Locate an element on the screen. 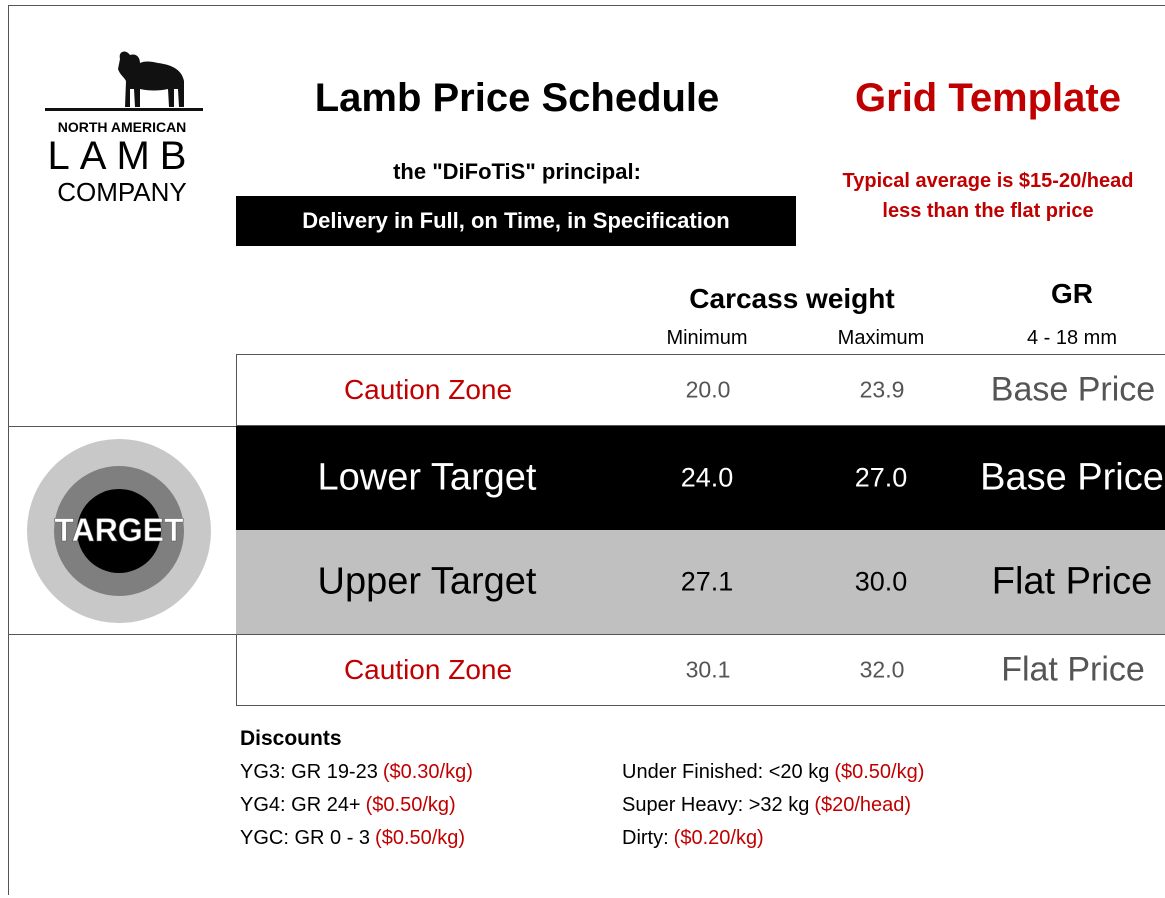 The image size is (1165, 898). subtitle: Grid Template is located at coordinates (988, 98).